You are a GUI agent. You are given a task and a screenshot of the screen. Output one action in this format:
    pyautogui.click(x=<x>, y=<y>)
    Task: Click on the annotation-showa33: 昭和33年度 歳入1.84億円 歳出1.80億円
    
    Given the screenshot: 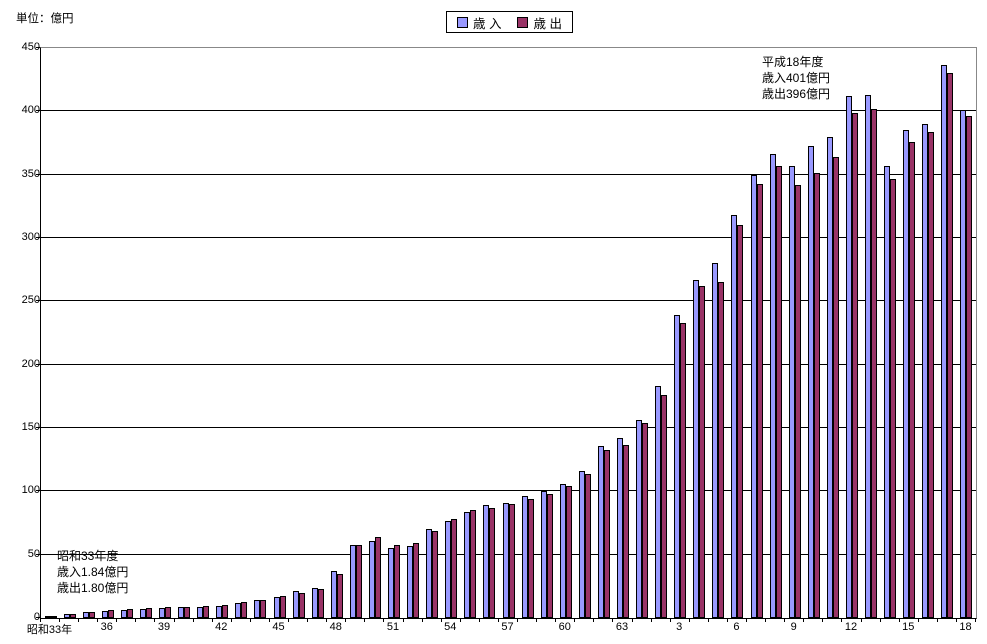 What is the action you would take?
    pyautogui.click(x=92, y=572)
    